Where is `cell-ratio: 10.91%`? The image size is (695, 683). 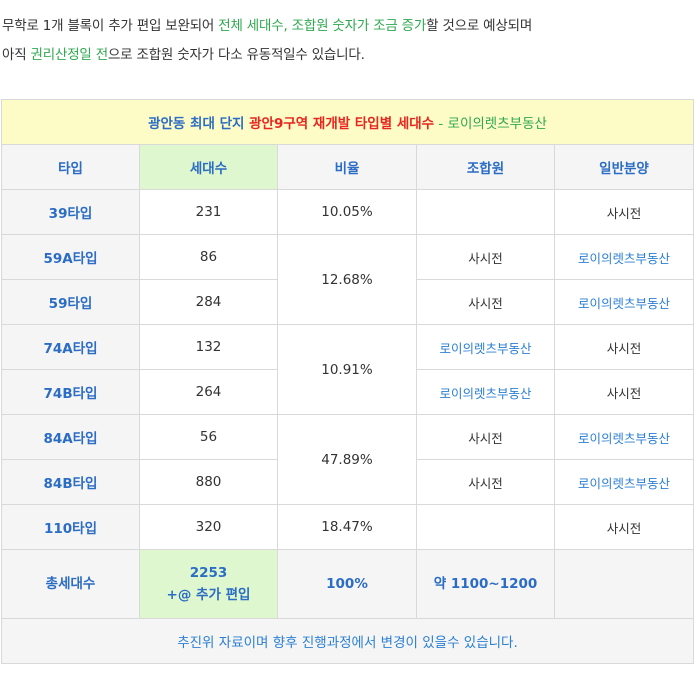 cell-ratio: 10.91% is located at coordinates (347, 369).